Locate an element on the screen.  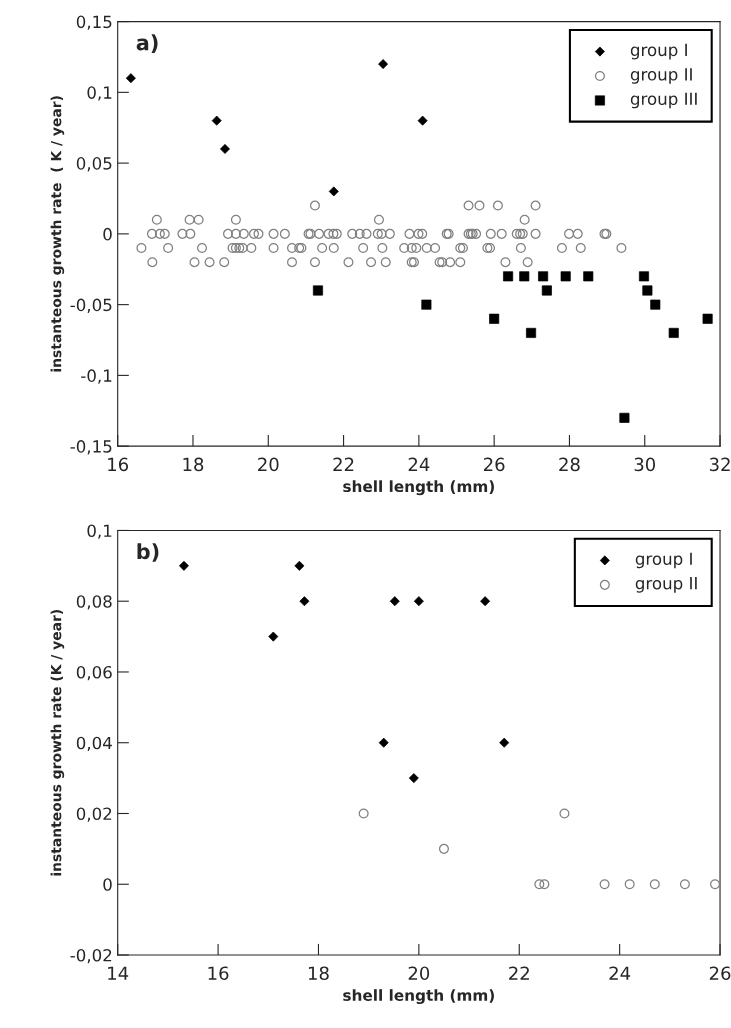
y-tick-label: 0,04 is located at coordinates (94, 743).